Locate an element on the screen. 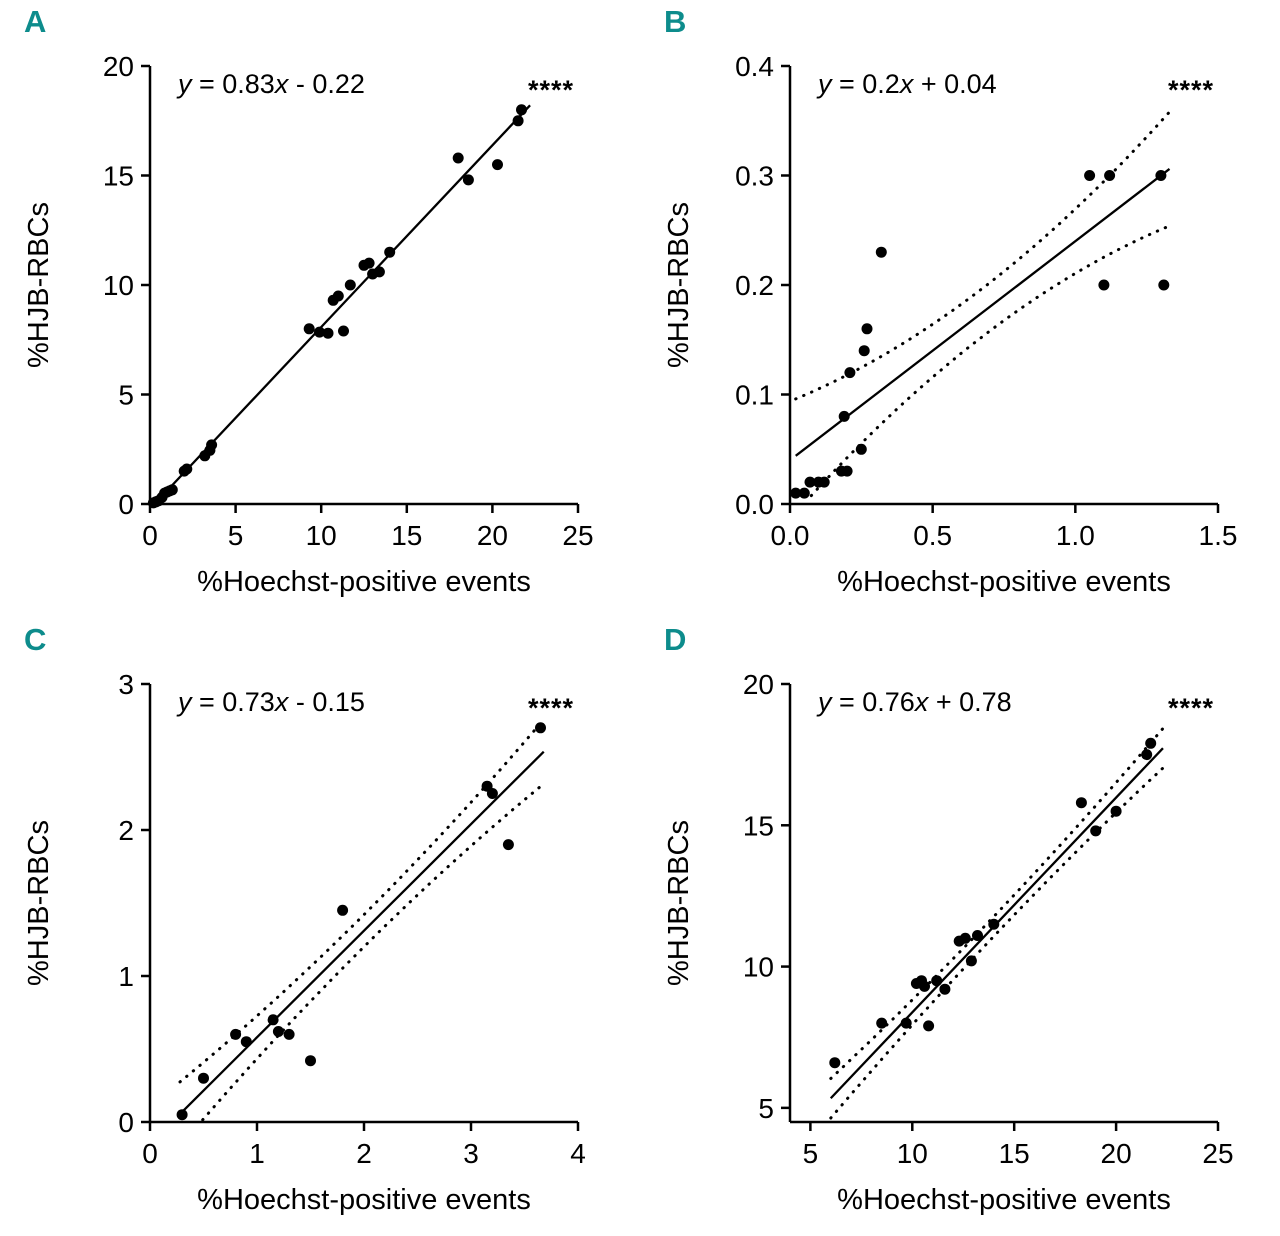 Image resolution: width=1280 pixels, height=1236 pixels. panel-label-B: B is located at coordinates (676, 21).